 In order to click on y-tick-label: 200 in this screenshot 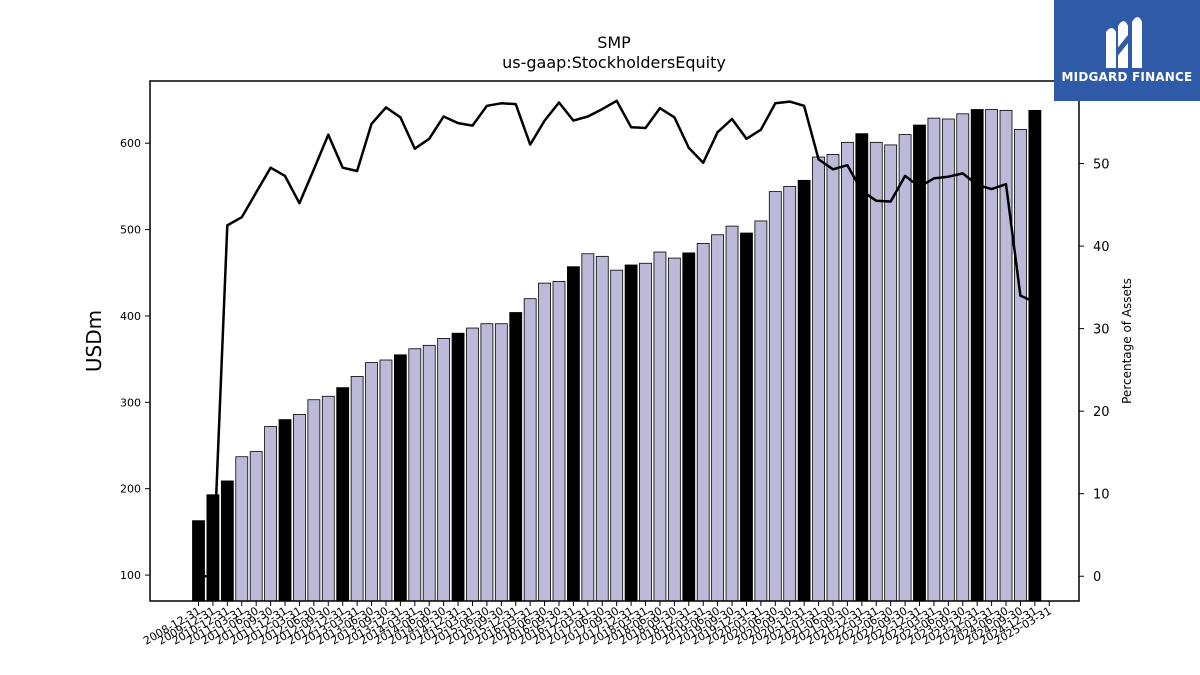, I will do `click(130, 489)`.